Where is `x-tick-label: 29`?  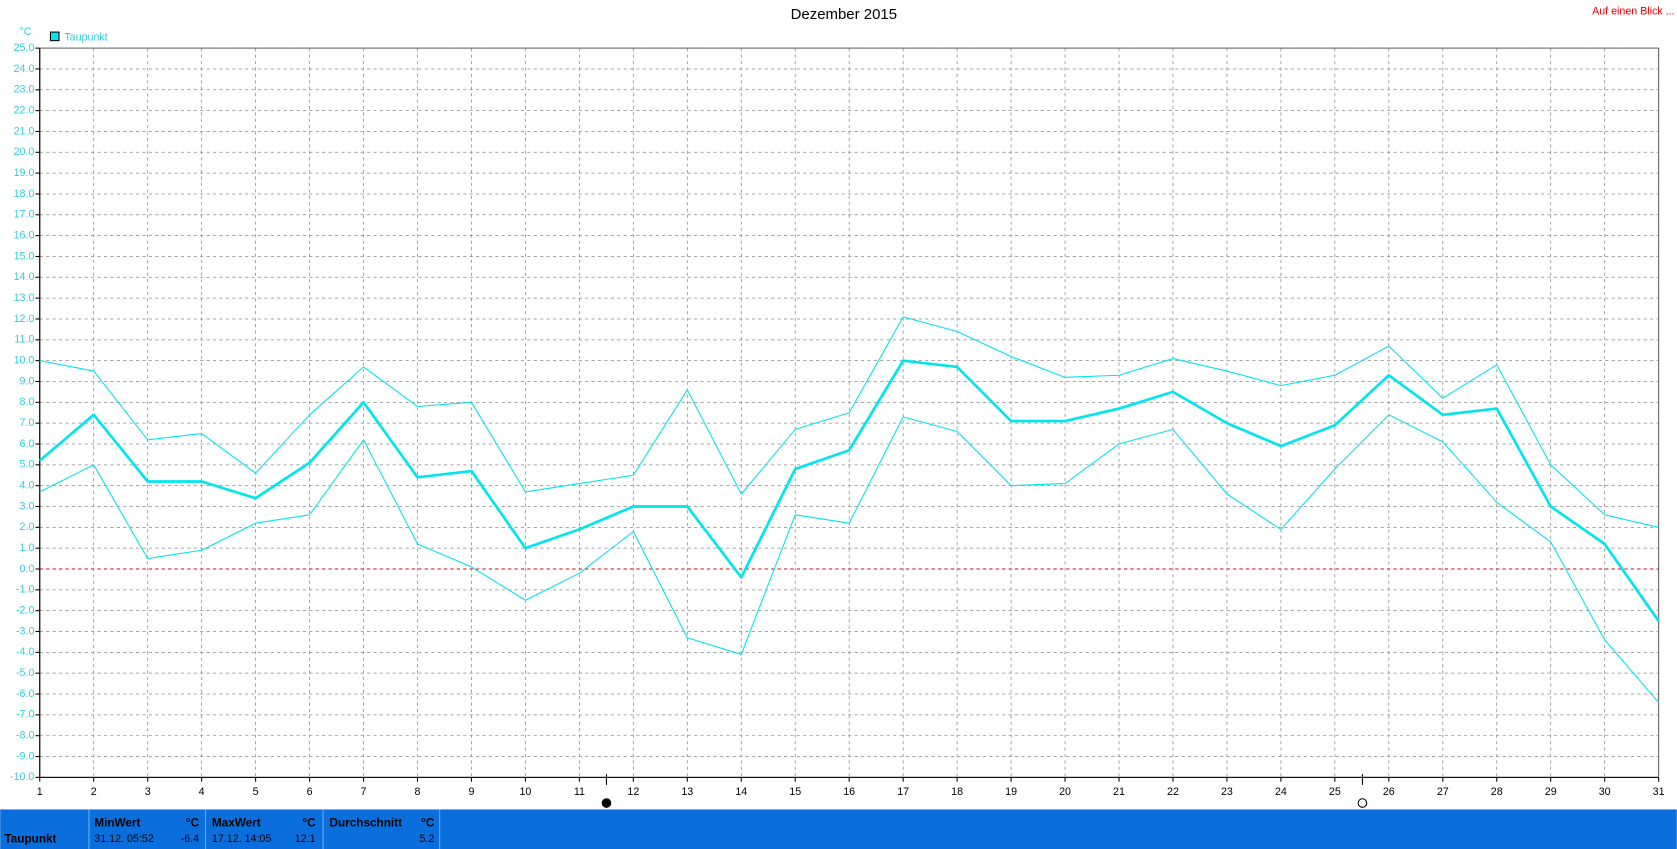
x-tick-label: 29 is located at coordinates (1551, 792).